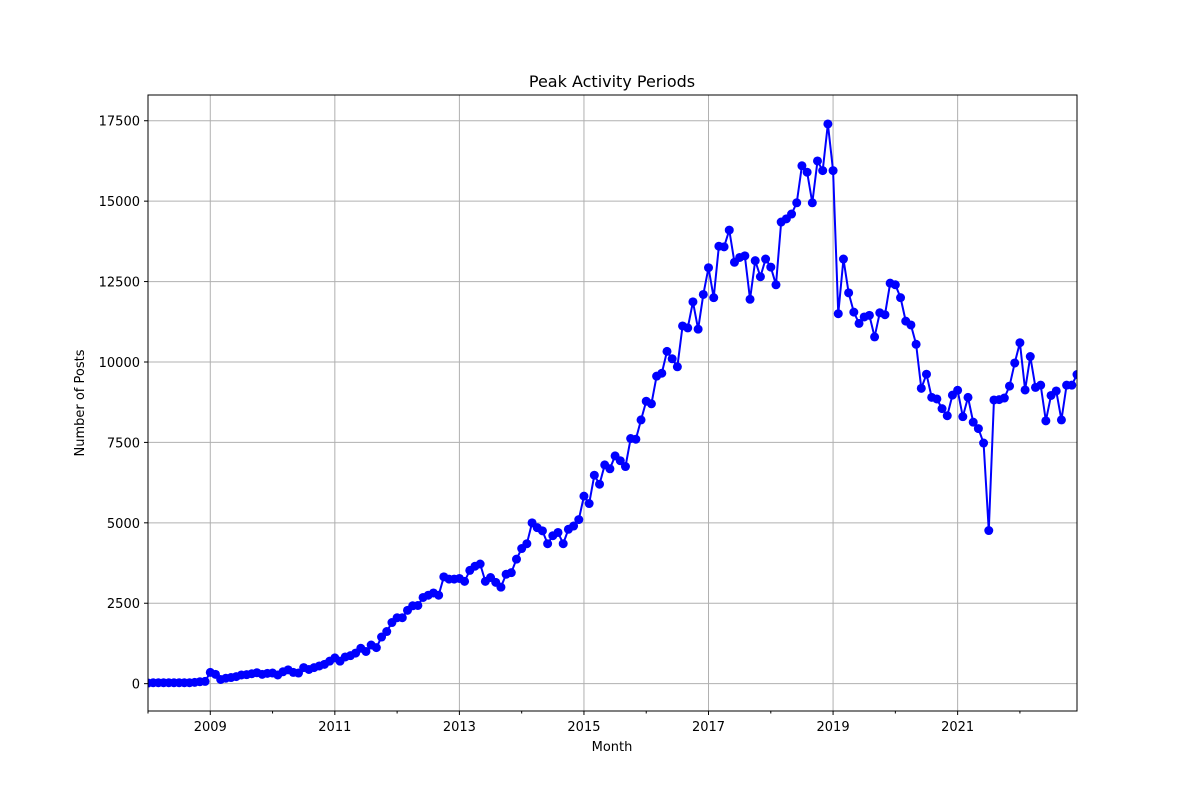  What do you see at coordinates (119, 283) in the screenshot?
I see `y-tick-label: 12500` at bounding box center [119, 283].